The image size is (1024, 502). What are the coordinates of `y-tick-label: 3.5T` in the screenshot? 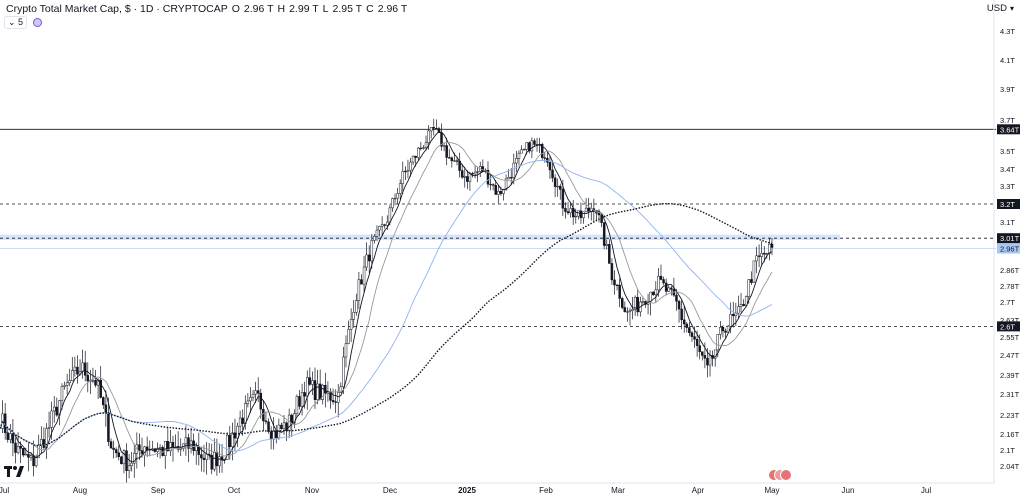 It's located at (1007, 151).